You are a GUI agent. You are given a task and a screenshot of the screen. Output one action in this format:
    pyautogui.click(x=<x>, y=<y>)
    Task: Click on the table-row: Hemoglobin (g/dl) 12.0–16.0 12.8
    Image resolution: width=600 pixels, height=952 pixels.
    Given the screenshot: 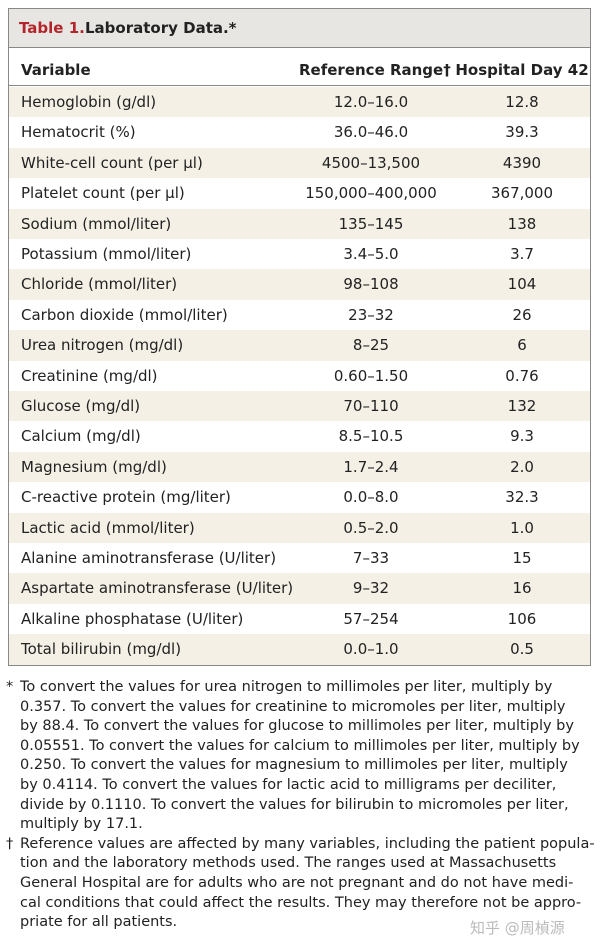 What is the action you would take?
    pyautogui.click(x=299, y=102)
    